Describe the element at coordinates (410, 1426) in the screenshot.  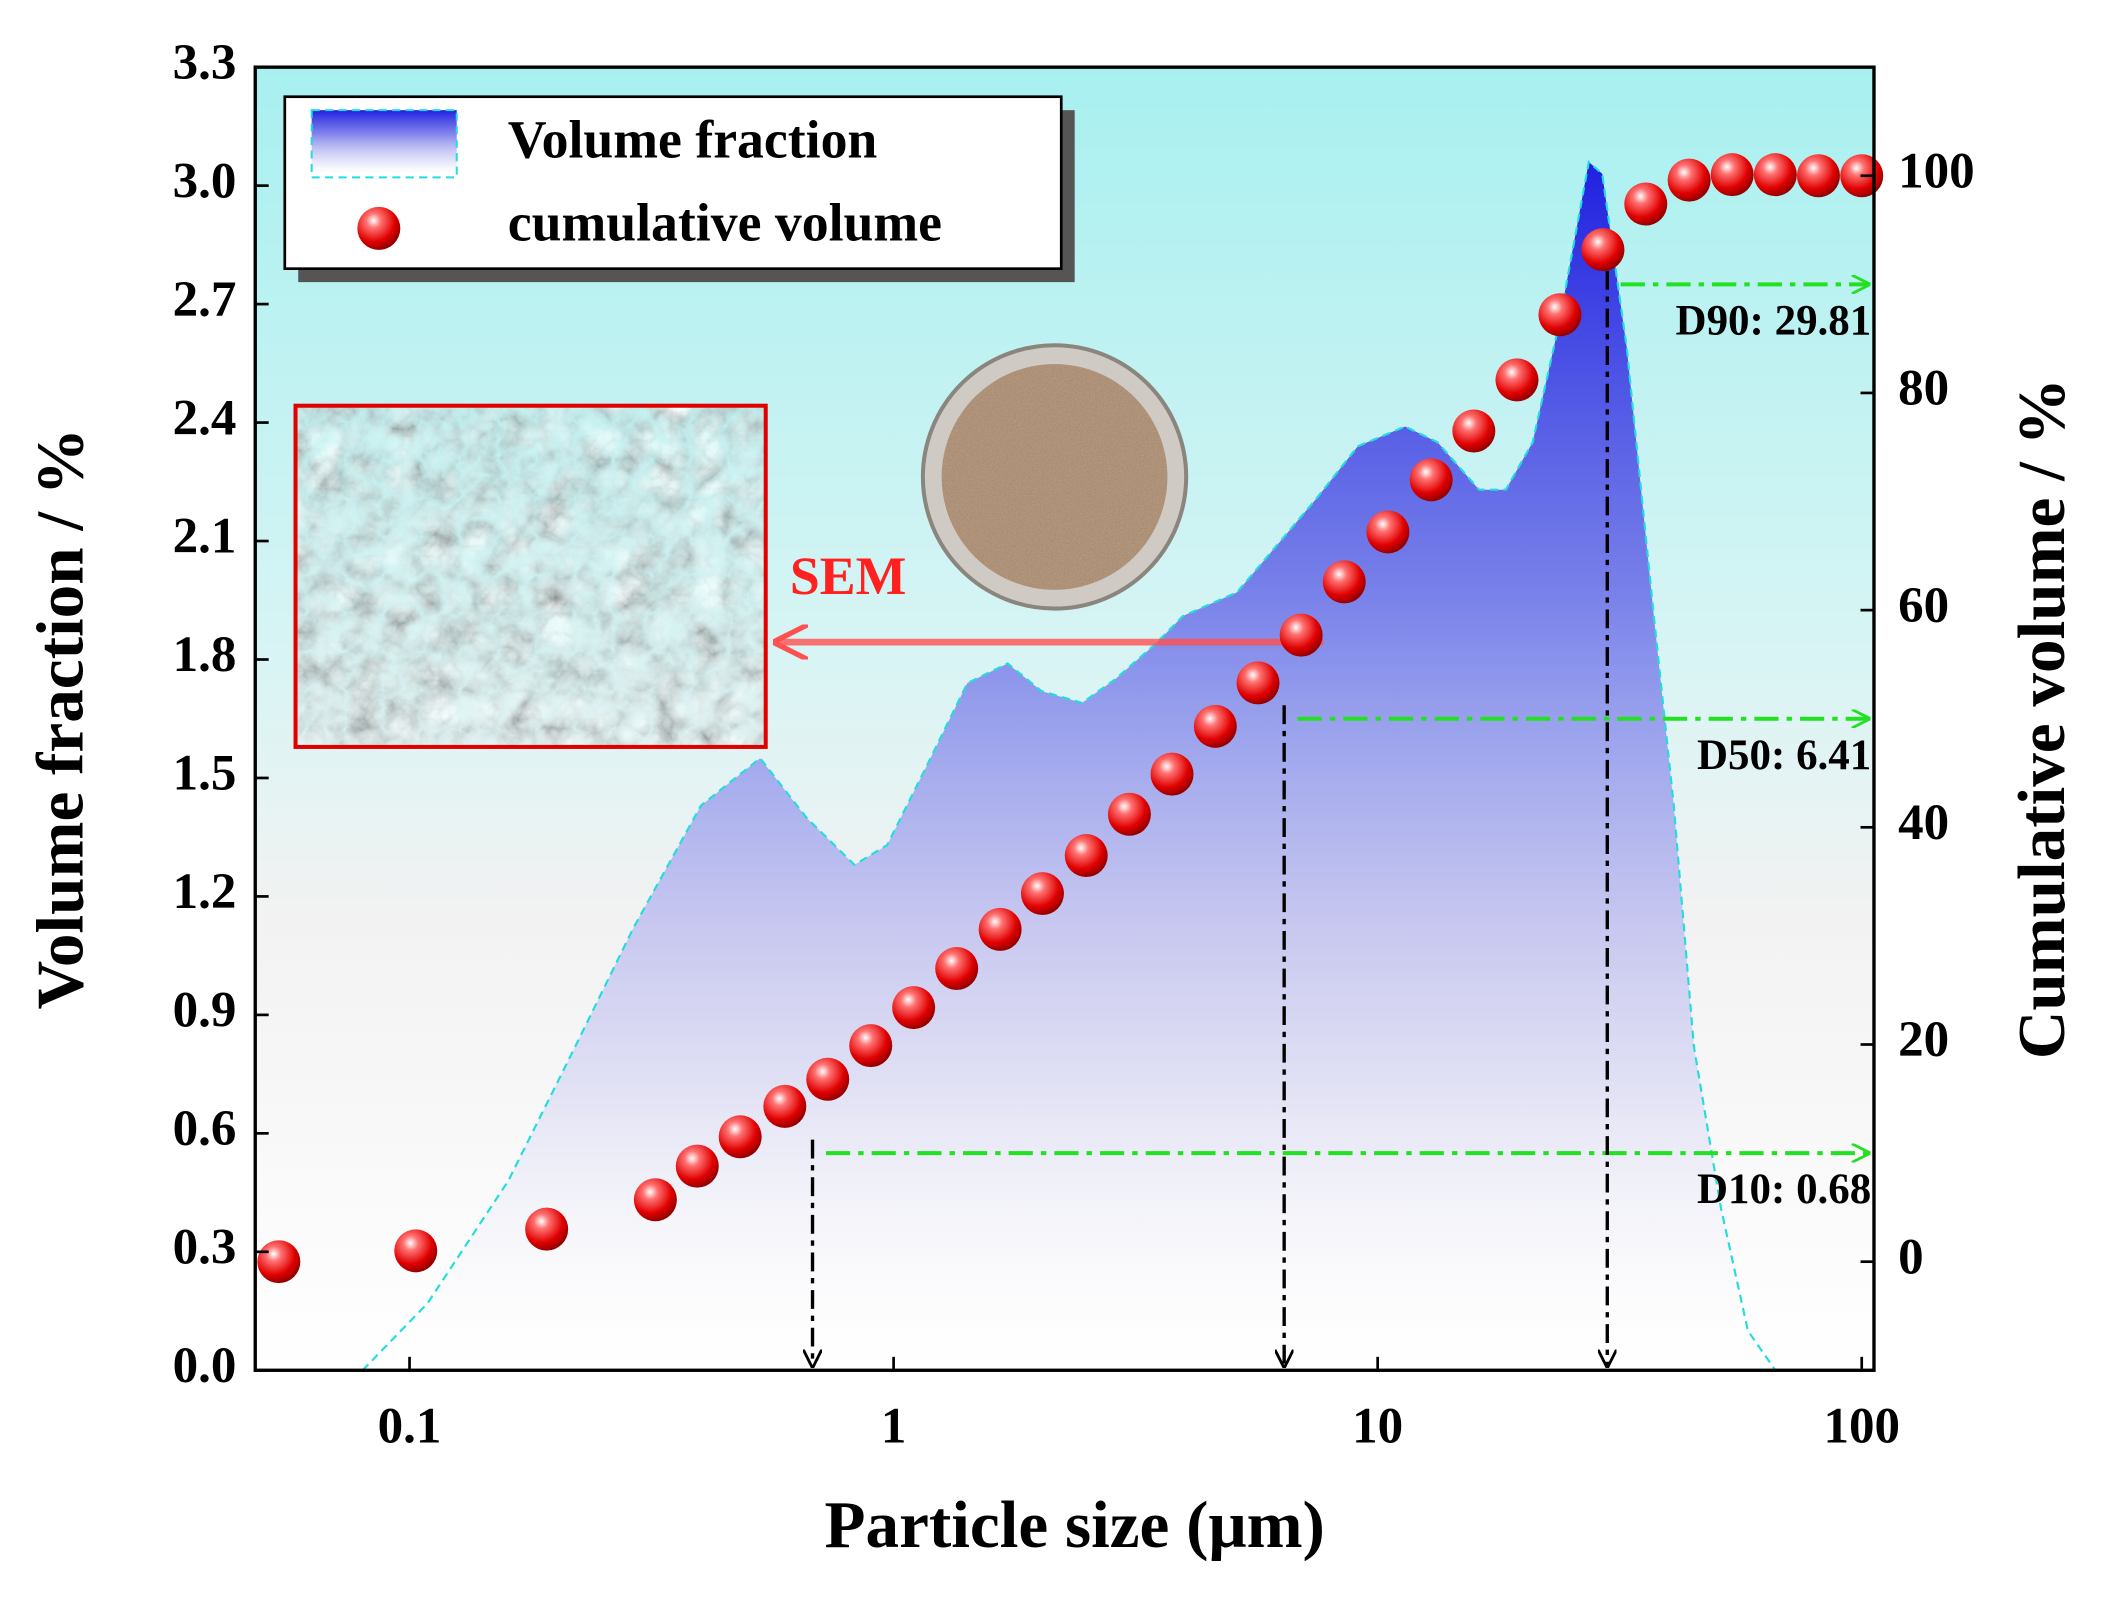
I see `x-tick-label: 0.1` at that location.